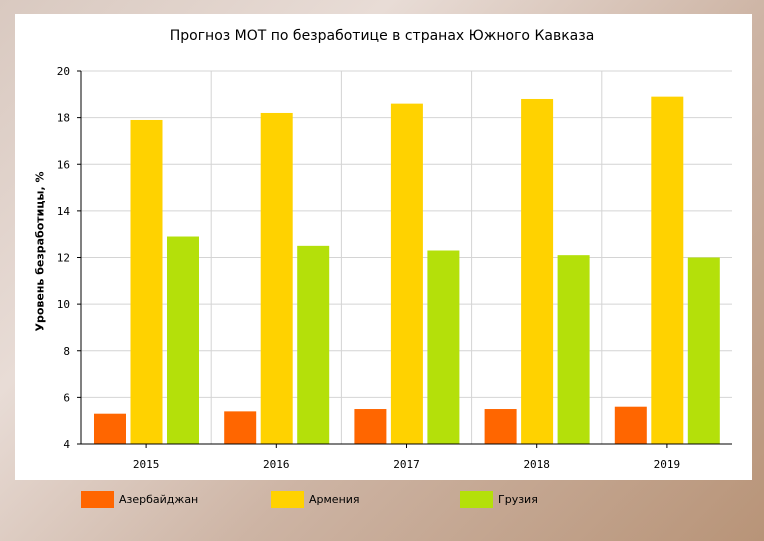 The width and height of the screenshot is (764, 541). What do you see at coordinates (63, 258) in the screenshot?
I see `y-tick-label: 12` at bounding box center [63, 258].